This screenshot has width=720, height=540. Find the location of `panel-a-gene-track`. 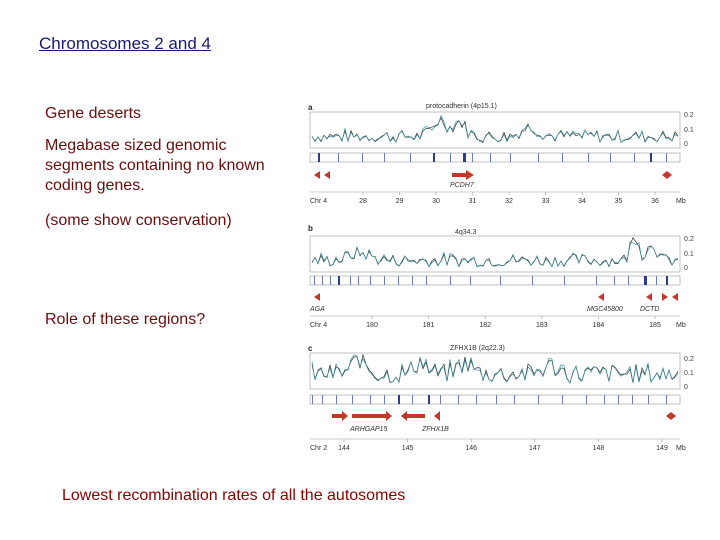

panel-a-gene-track is located at coordinates (495, 157).